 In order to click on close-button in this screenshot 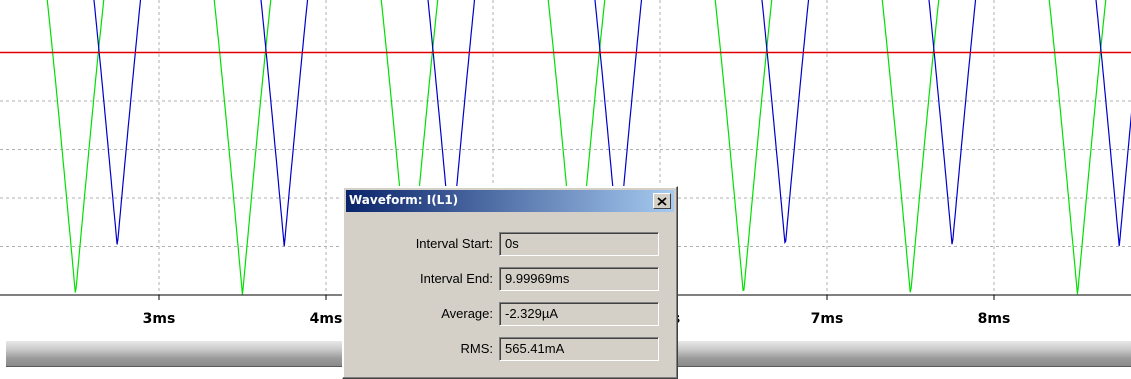, I will do `click(662, 201)`.